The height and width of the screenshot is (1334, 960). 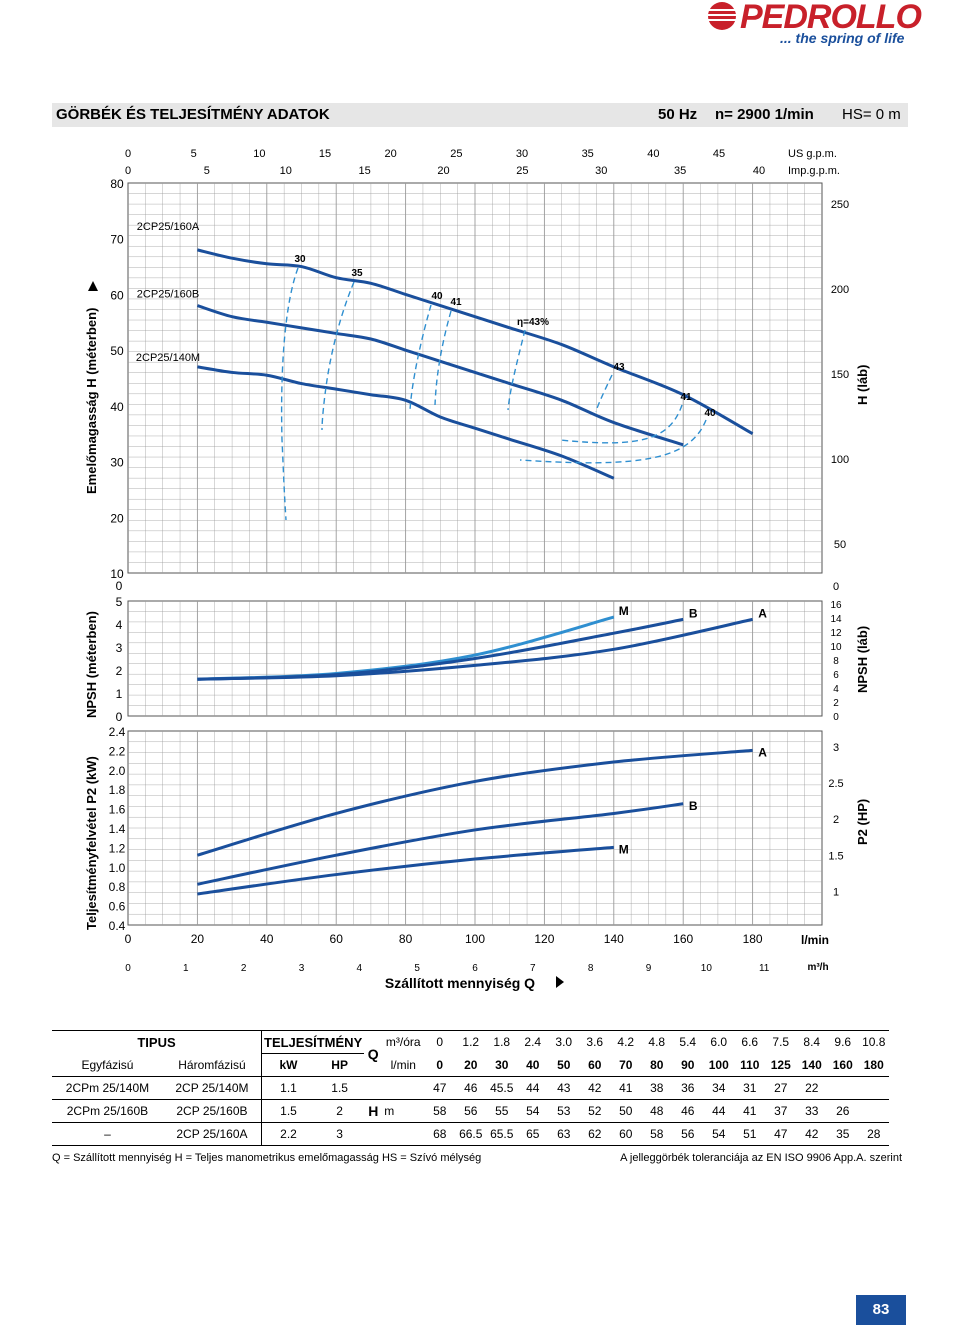 What do you see at coordinates (657, 1042) in the screenshot?
I see `value-cell: 4.8` at bounding box center [657, 1042].